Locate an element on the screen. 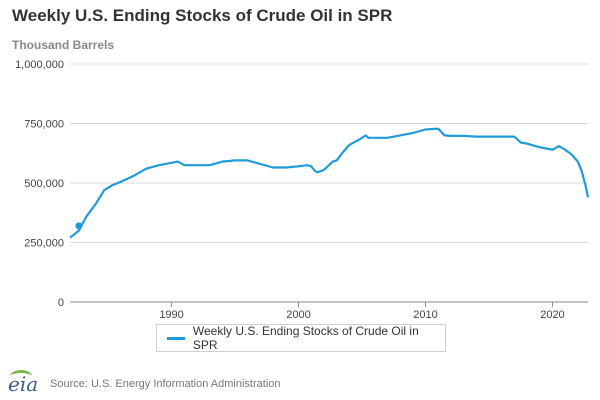 The image size is (600, 400). y-axis: 0 250,000 500,000 750,000 1,000,000 is located at coordinates (39, 184).